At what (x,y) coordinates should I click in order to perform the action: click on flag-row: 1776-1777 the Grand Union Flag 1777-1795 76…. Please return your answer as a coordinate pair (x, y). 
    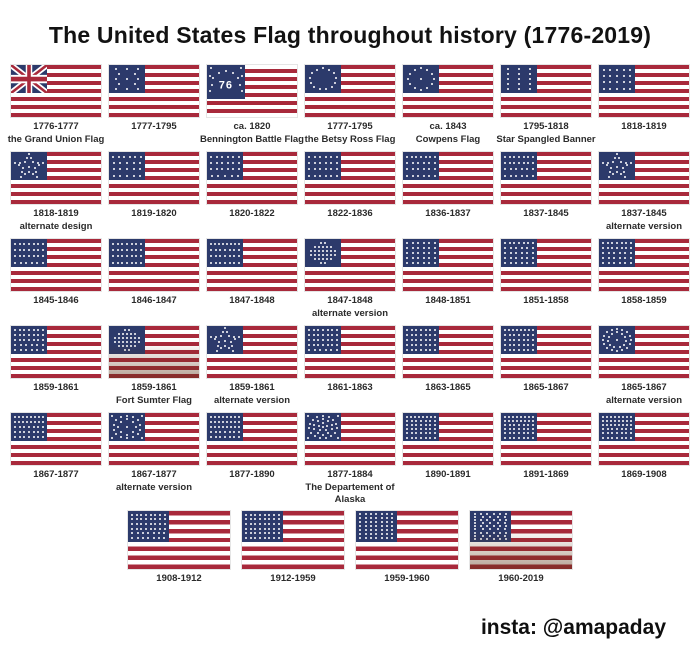
    Looking at the image, I should click on (349, 106).